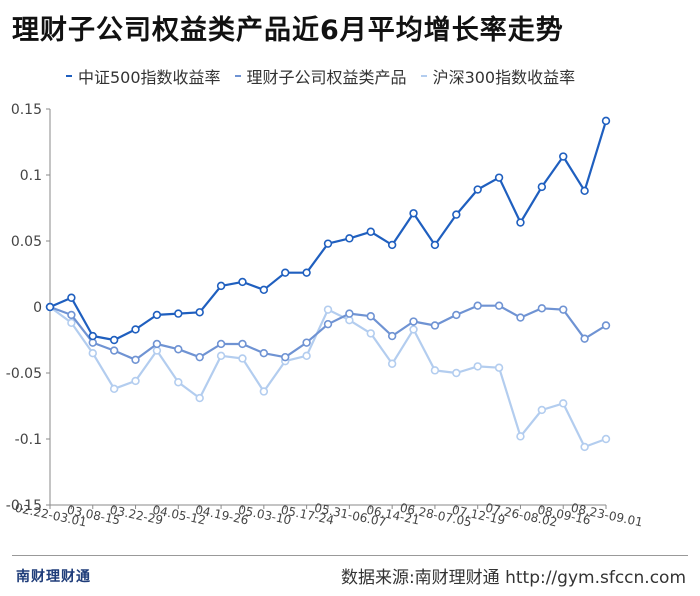 The height and width of the screenshot is (596, 700). Describe the element at coordinates (31, 176) in the screenshot. I see `y-tick-label: 0.1` at that location.